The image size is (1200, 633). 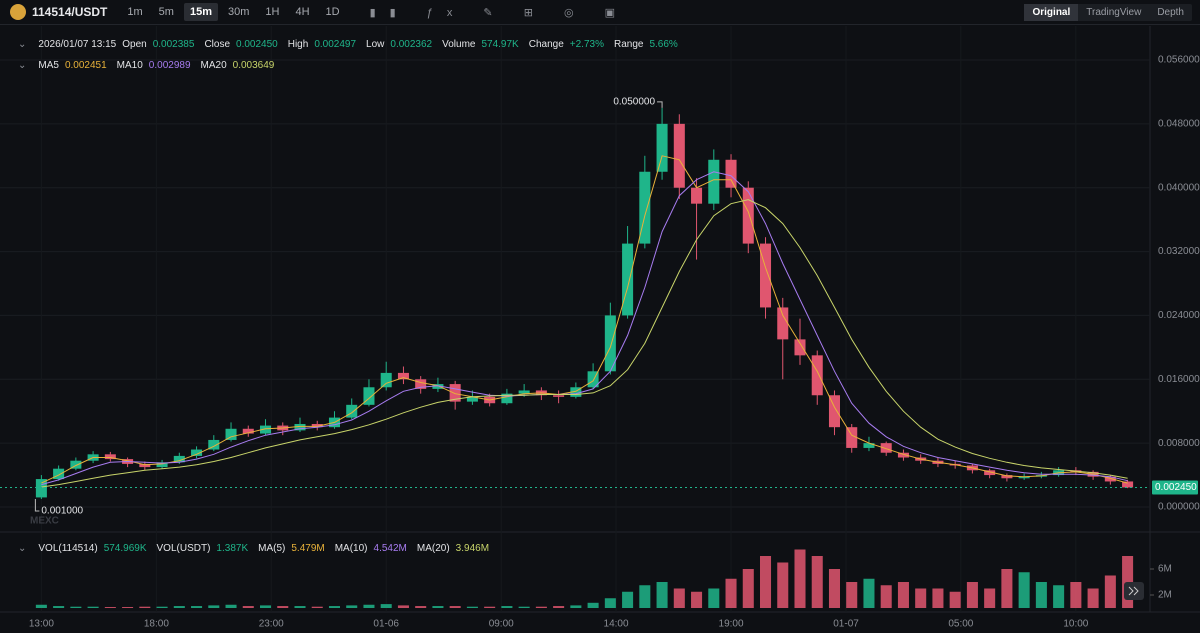 I want to click on field-value: 0.002362, so click(x=411, y=44).